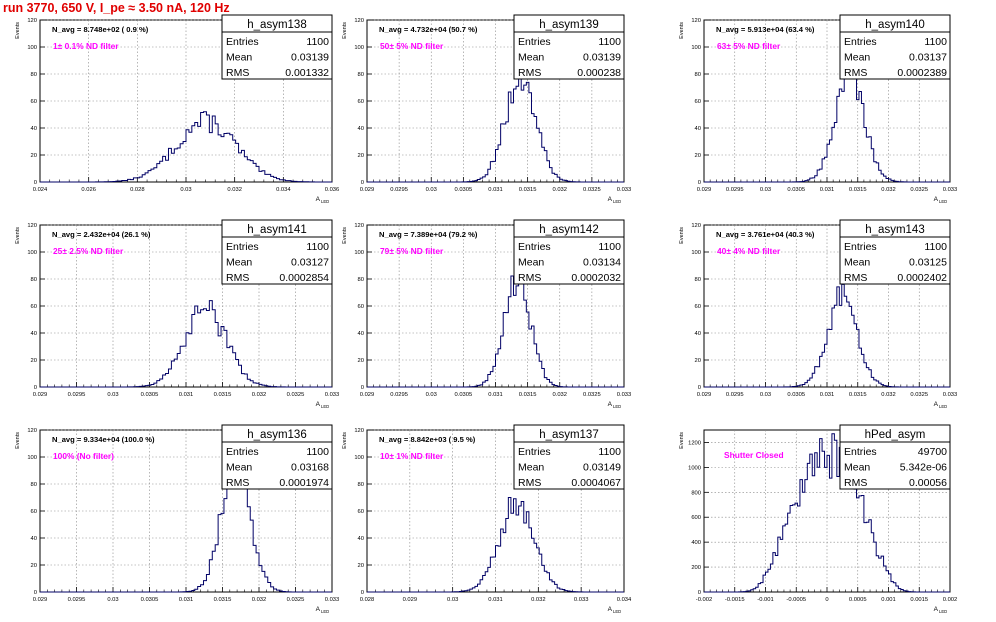  Describe the element at coordinates (359, 21) in the screenshot. I see `y-tick-label: 120` at that location.